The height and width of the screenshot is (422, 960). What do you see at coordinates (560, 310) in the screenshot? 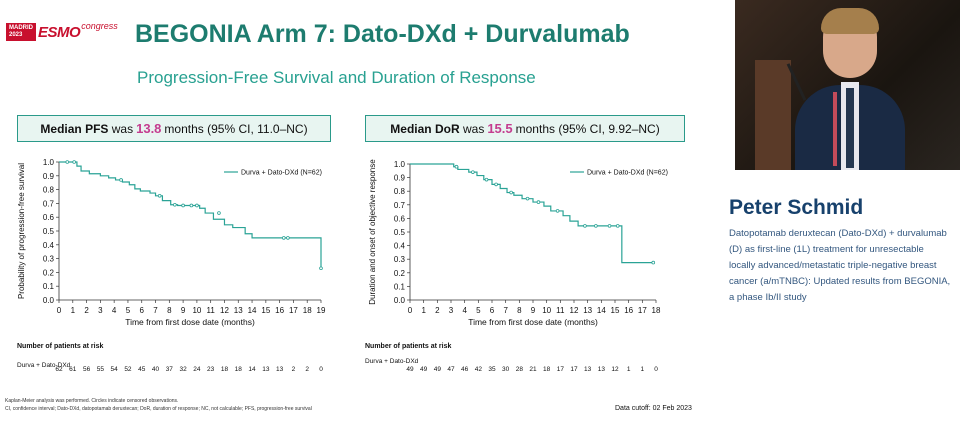
I see `dor-x-tick-label-11: 11` at bounding box center [560, 310].